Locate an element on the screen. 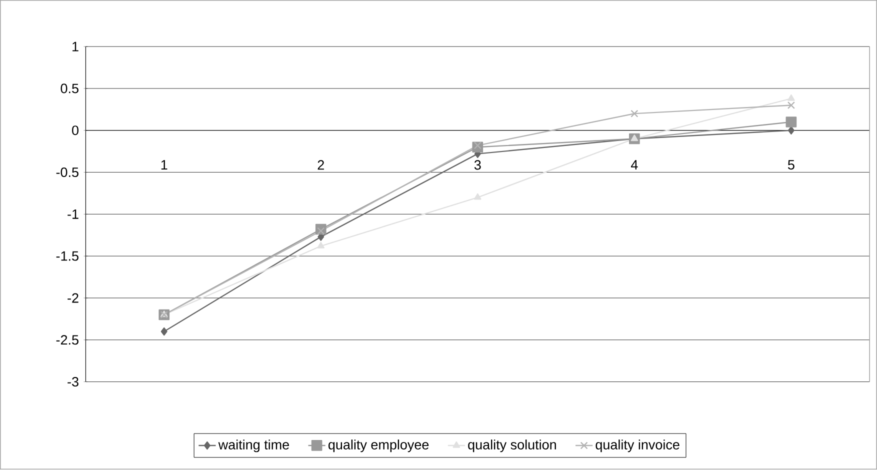  x-tick-label: 3 is located at coordinates (477, 165).